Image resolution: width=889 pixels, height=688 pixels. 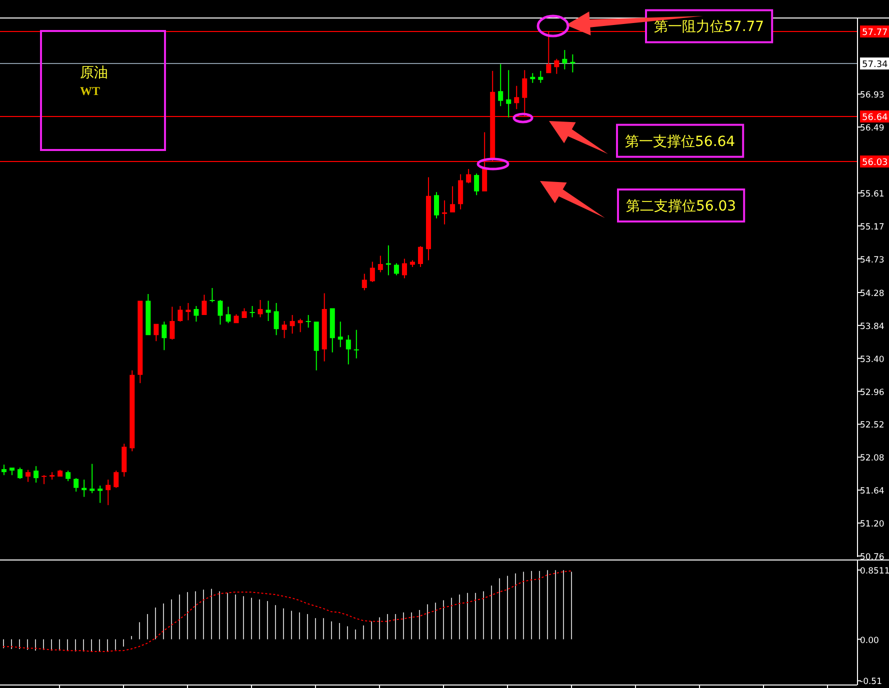 I want to click on y-tick-label: 52.08, so click(x=872, y=459).